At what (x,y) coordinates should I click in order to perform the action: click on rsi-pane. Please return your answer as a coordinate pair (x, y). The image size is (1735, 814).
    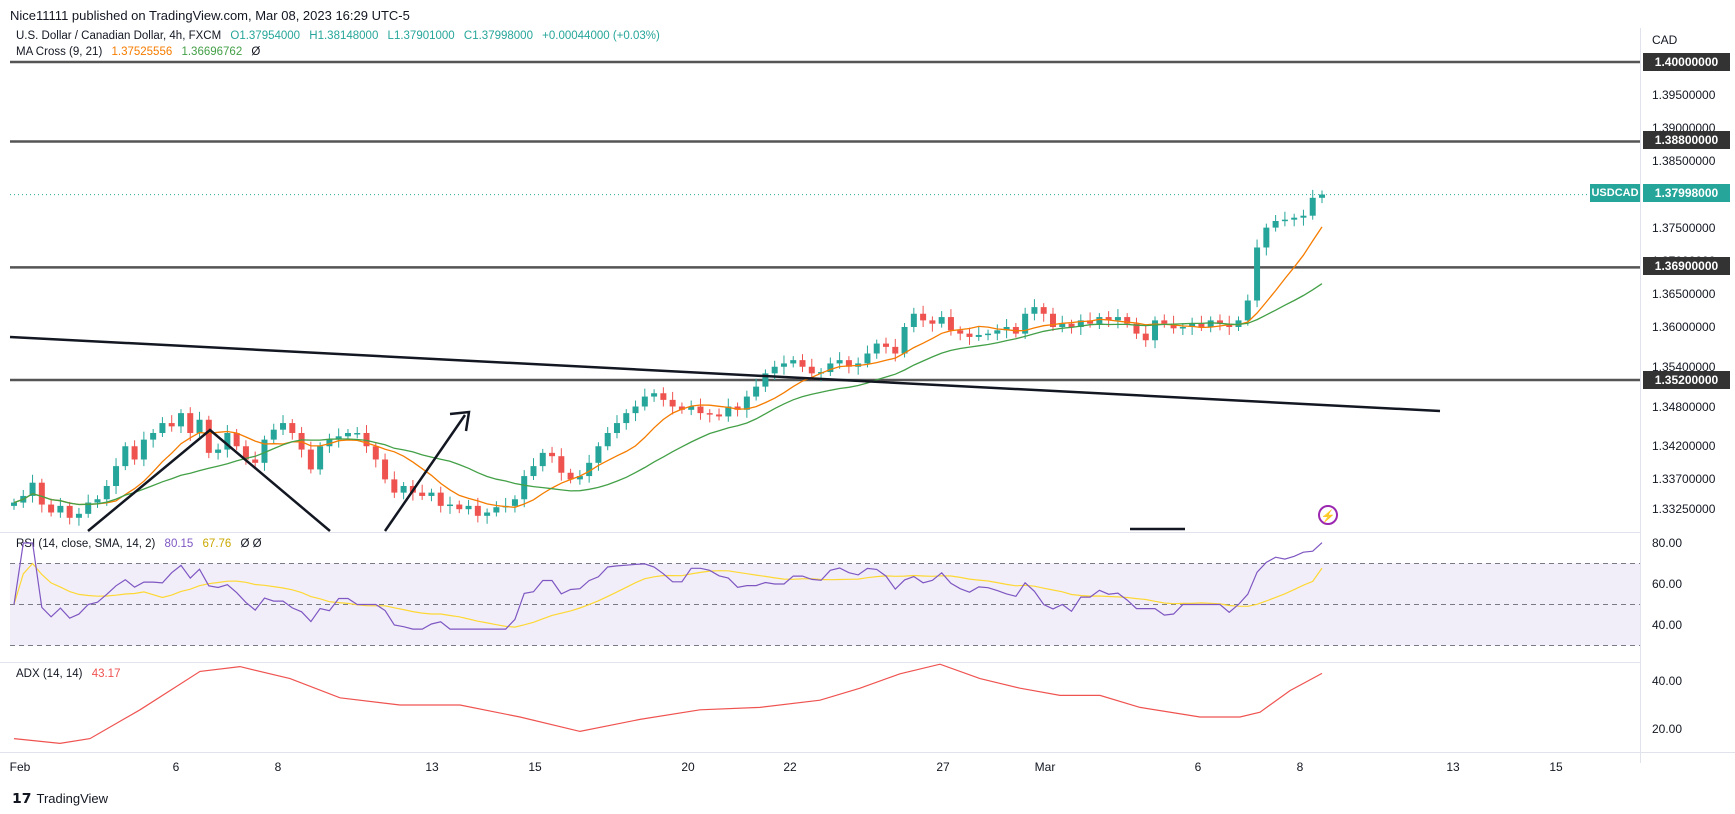
    Looking at the image, I should click on (825, 594).